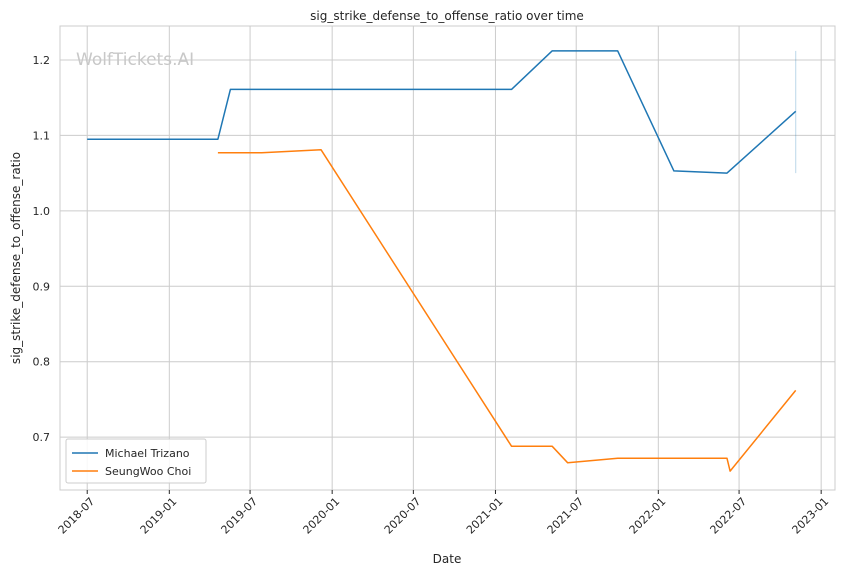 This screenshot has height=575, width=854. I want to click on x-tick-label: 2019-01, so click(159, 516).